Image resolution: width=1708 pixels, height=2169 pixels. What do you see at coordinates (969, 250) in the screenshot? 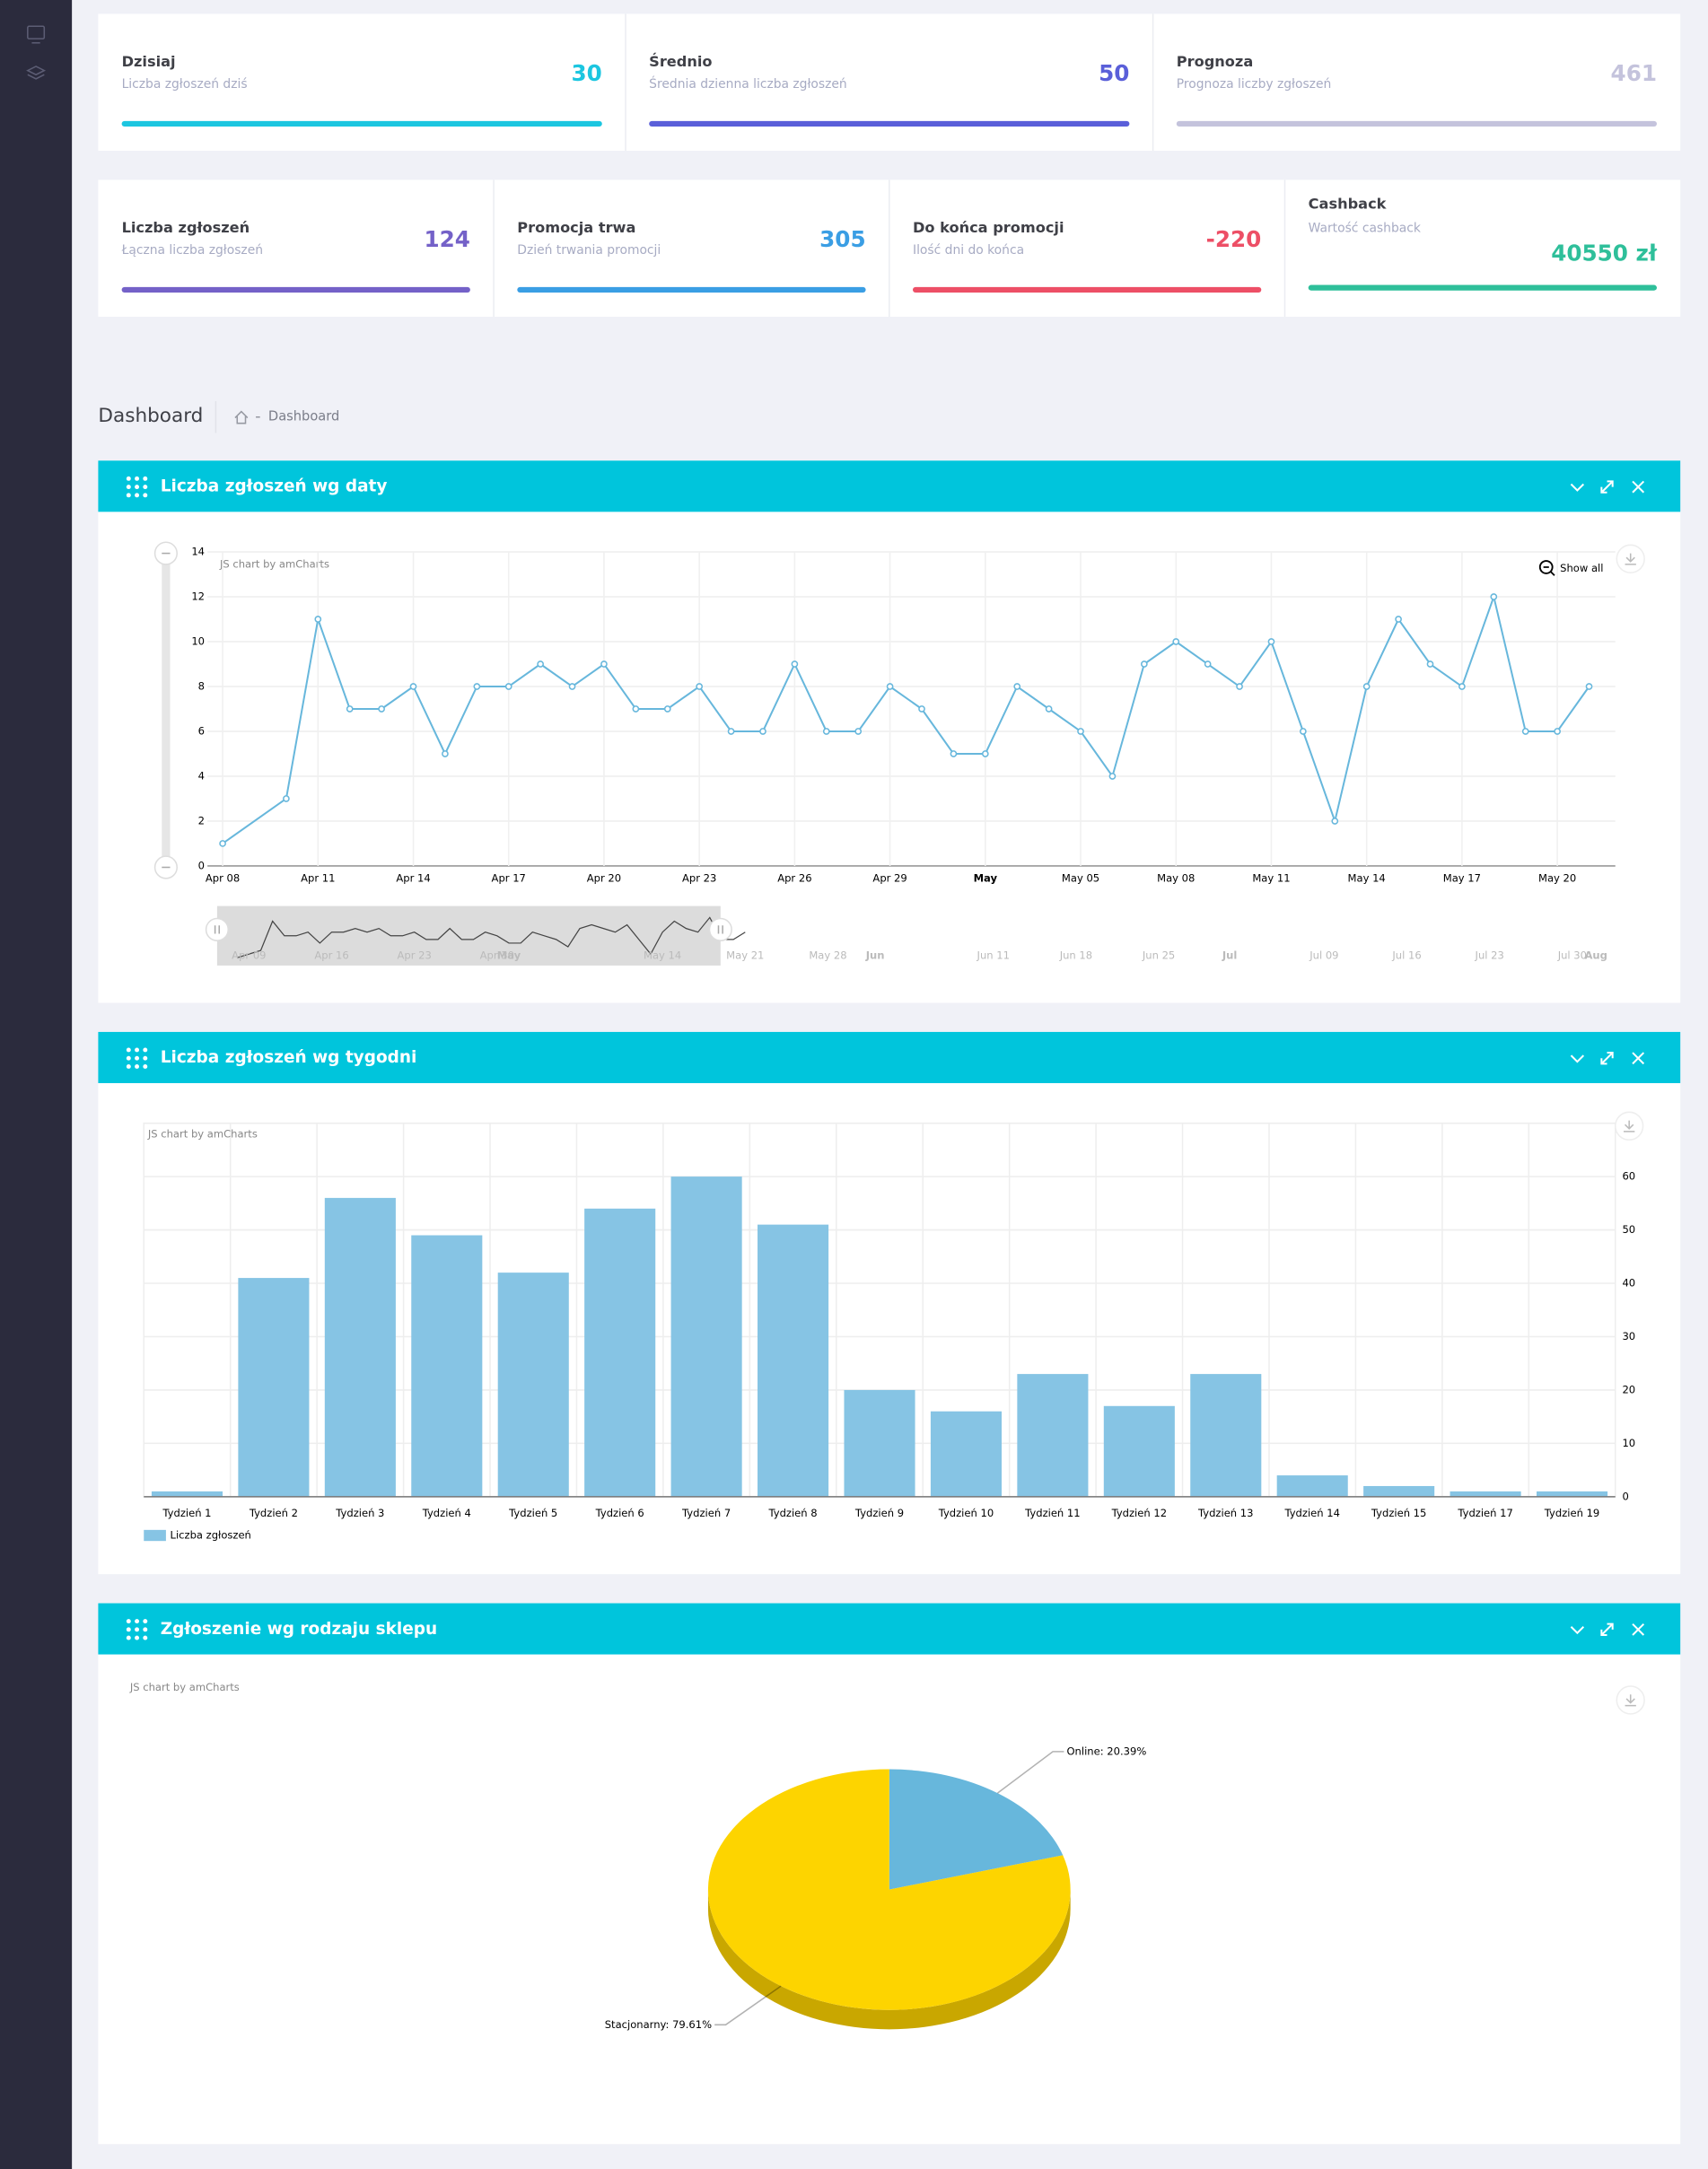
I see `card-subtitle: Ilość dni do końca` at bounding box center [969, 250].